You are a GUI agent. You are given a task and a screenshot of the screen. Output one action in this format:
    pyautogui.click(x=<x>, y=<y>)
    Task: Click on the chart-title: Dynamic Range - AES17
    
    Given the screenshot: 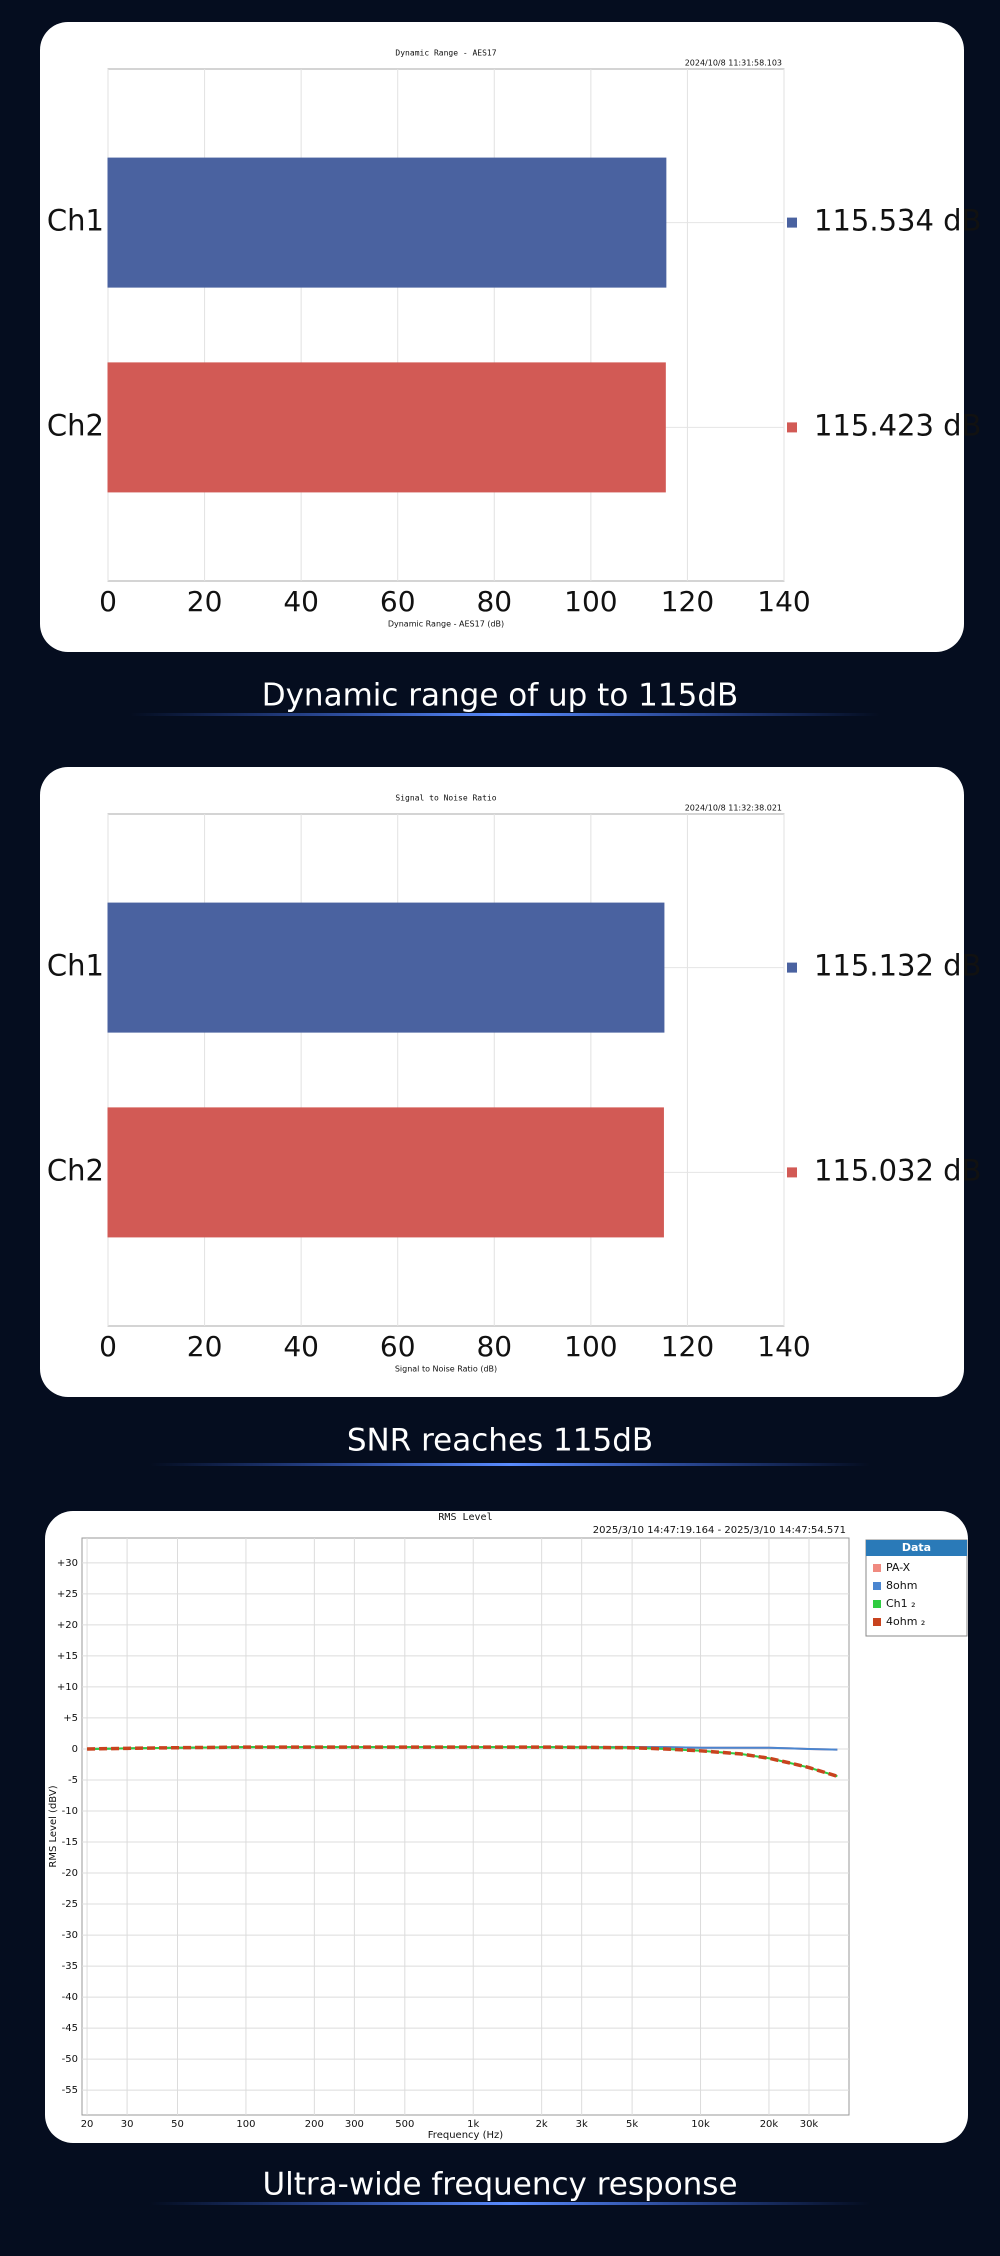 What is the action you would take?
    pyautogui.click(x=445, y=53)
    